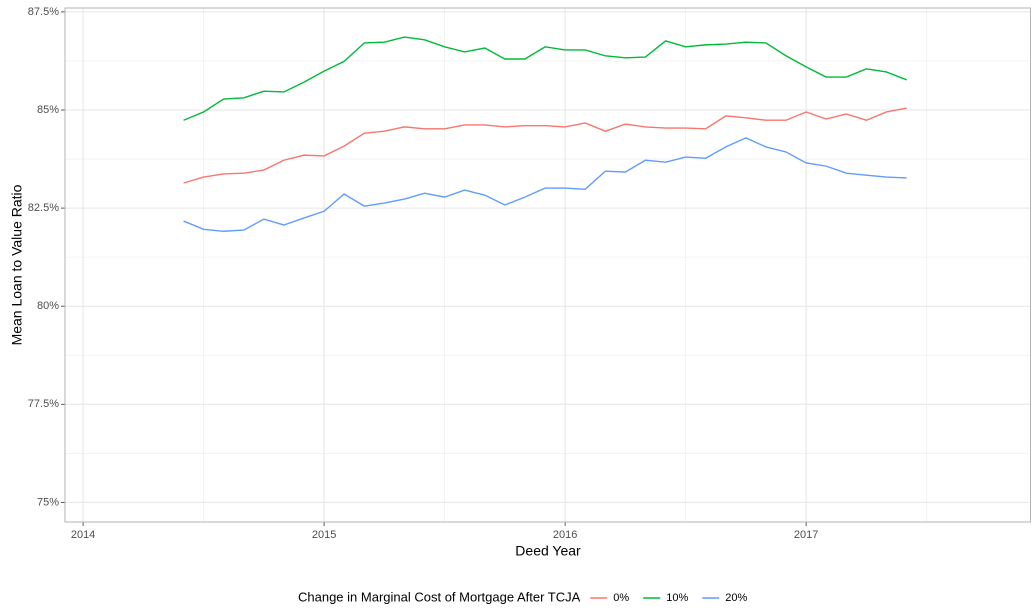 The width and height of the screenshot is (1031, 613). What do you see at coordinates (48, 306) in the screenshot?
I see `y-tick-label: 80%` at bounding box center [48, 306].